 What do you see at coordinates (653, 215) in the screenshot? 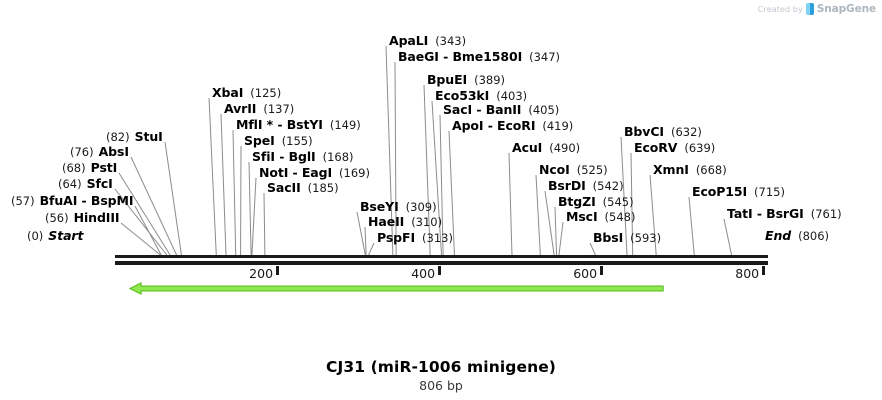
I see `leader-line-xmni` at bounding box center [653, 215].